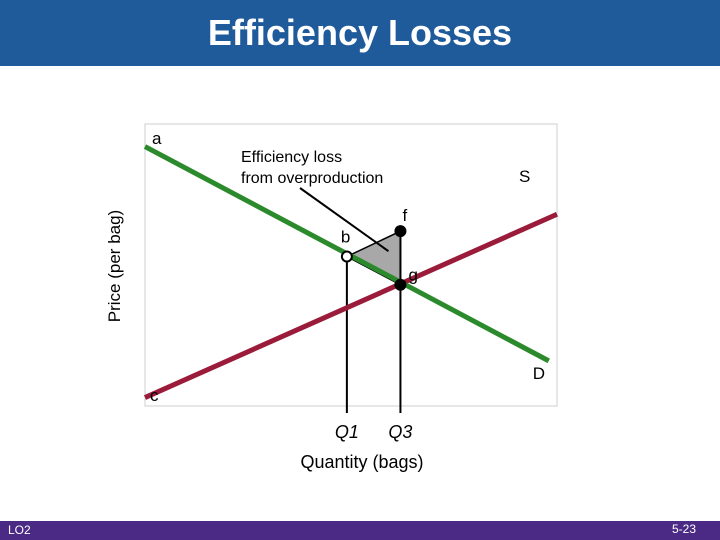  What do you see at coordinates (347, 432) in the screenshot?
I see `quantity-label-q1: Q1` at bounding box center [347, 432].